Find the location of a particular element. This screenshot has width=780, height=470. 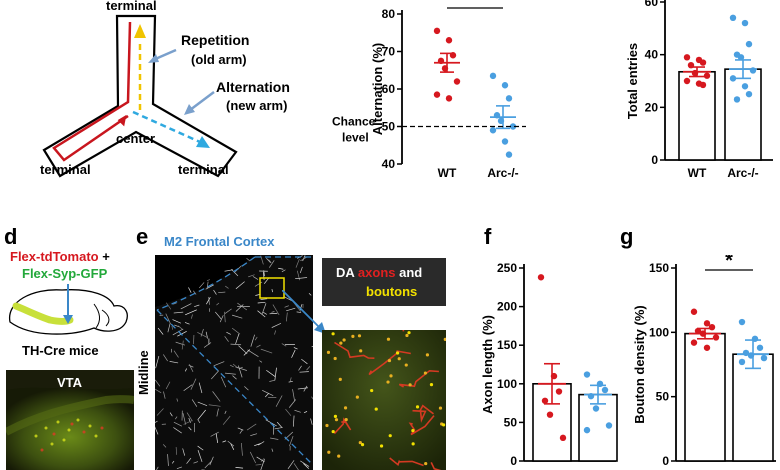

axon-length-chart: 050100150200250Axon length (%)WTArc-/- is located at coordinates (550, 362).